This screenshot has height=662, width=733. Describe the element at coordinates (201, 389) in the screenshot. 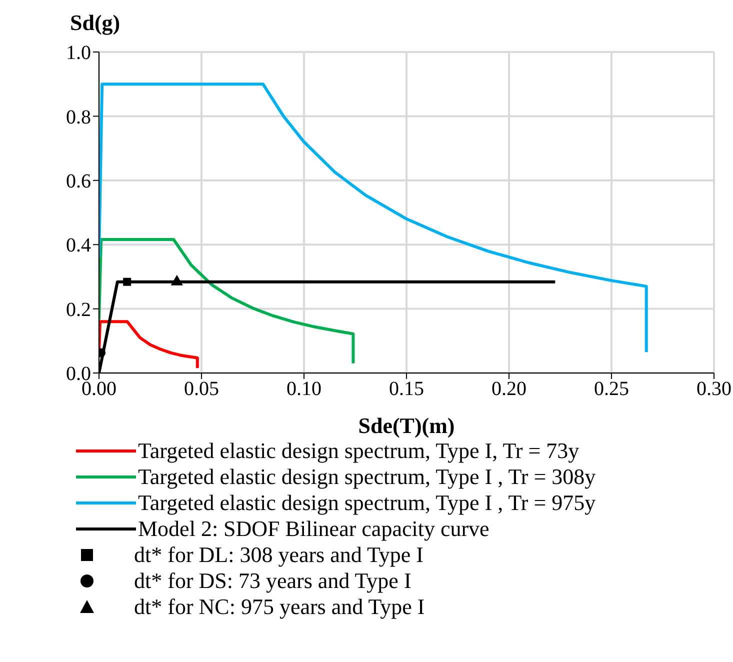

I see `x-tick-label: 0.05` at that location.